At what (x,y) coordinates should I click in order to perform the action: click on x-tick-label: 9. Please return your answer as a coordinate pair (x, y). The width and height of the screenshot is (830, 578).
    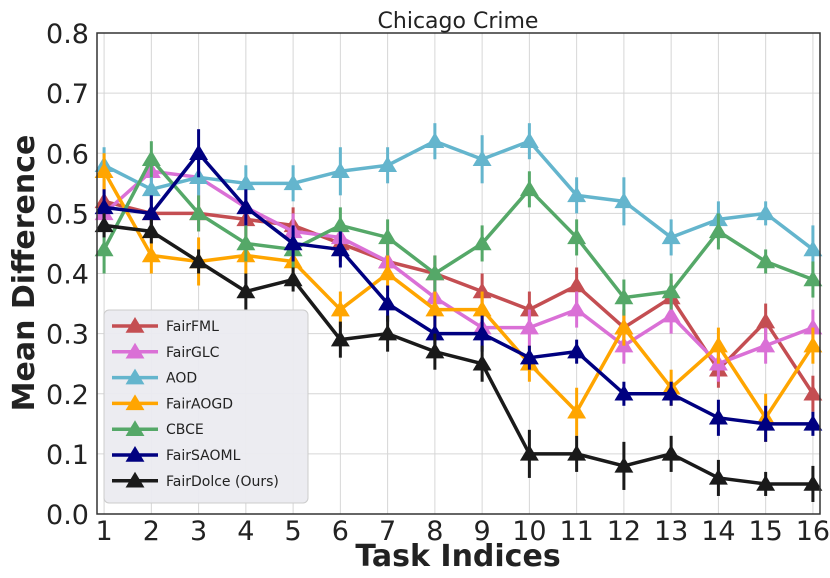
    Looking at the image, I should click on (482, 531).